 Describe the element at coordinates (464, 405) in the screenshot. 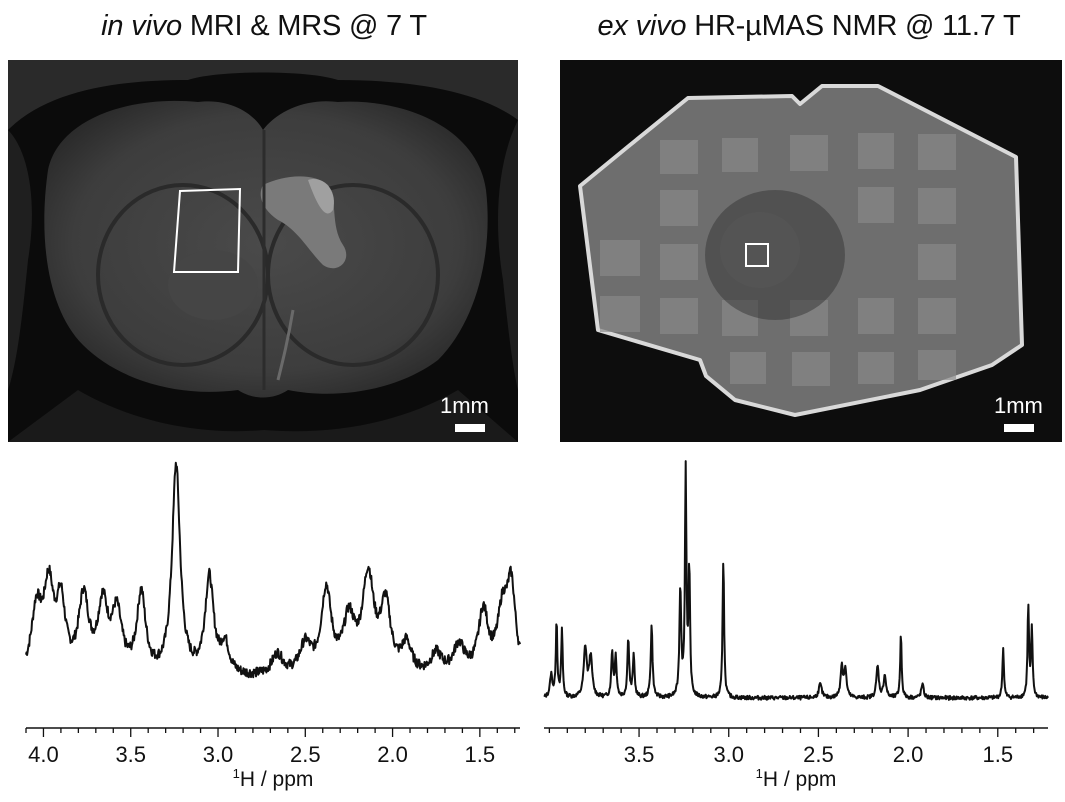

I see `mri-scale-label: 1mm` at that location.